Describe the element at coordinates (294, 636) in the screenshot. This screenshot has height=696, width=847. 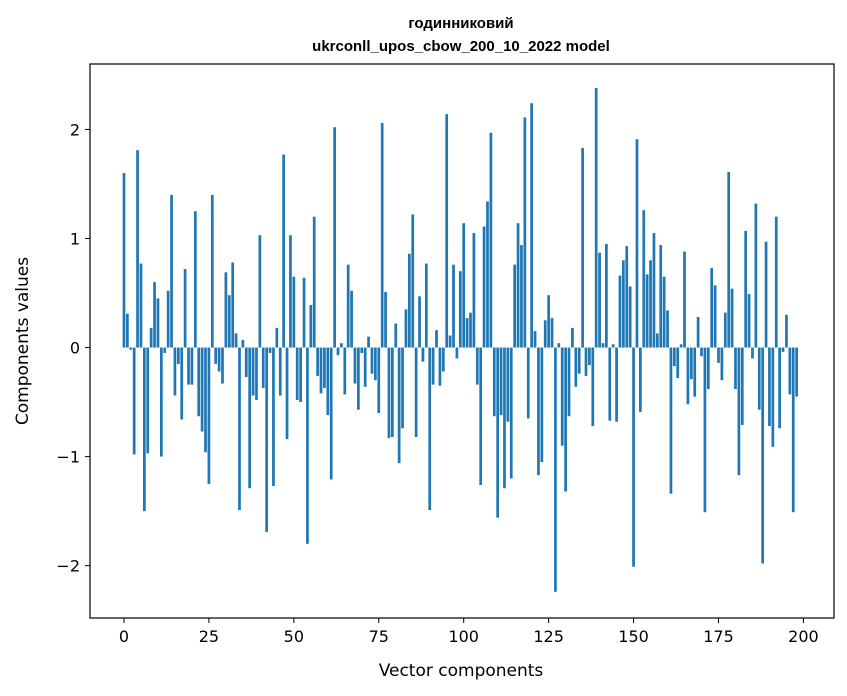
I see `x-tick-label-50: 50` at that location.